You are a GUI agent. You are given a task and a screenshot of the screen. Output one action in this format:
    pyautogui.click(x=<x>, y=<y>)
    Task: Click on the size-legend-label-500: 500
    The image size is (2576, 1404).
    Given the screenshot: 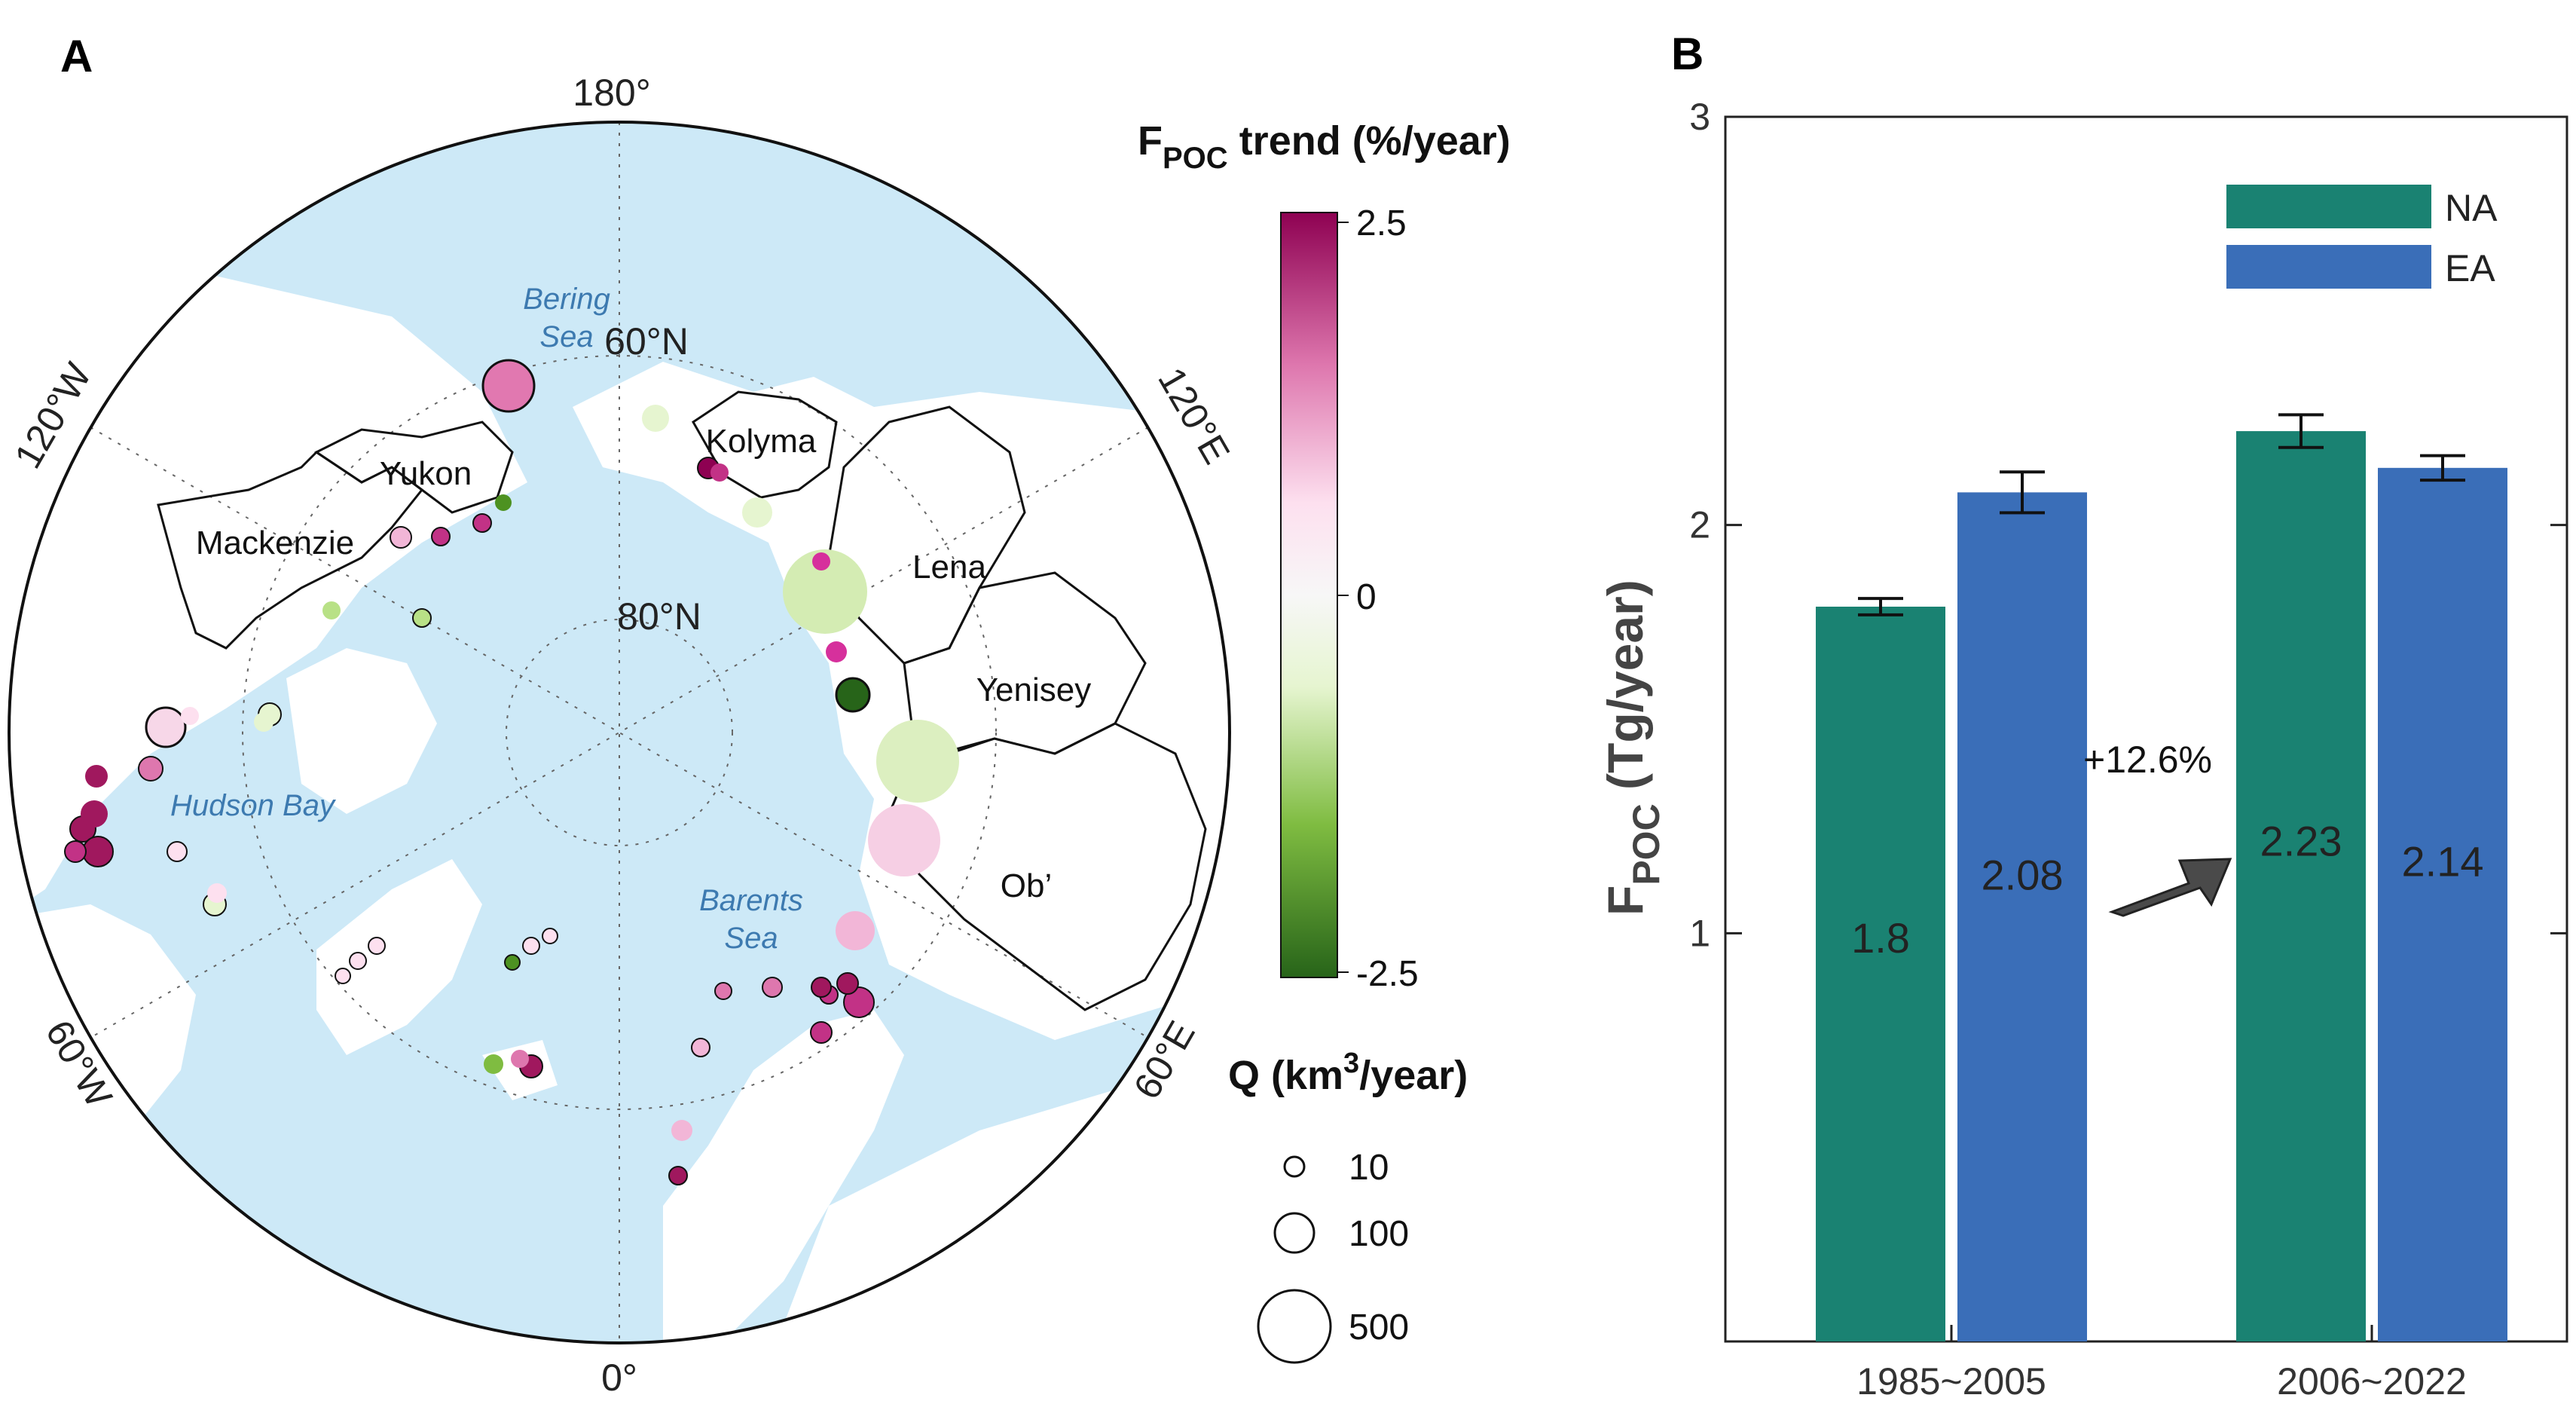 What is the action you would take?
    pyautogui.click(x=1379, y=1327)
    